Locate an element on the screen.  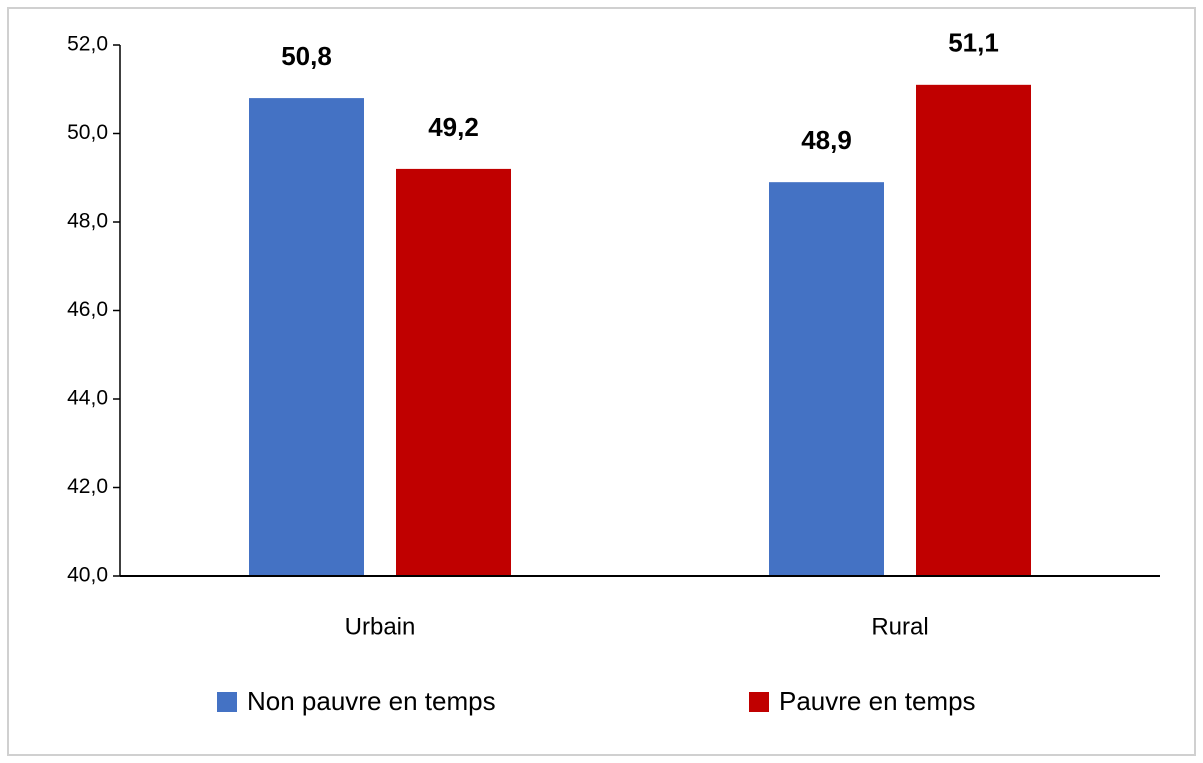
data-label: 48,9 is located at coordinates (826, 140).